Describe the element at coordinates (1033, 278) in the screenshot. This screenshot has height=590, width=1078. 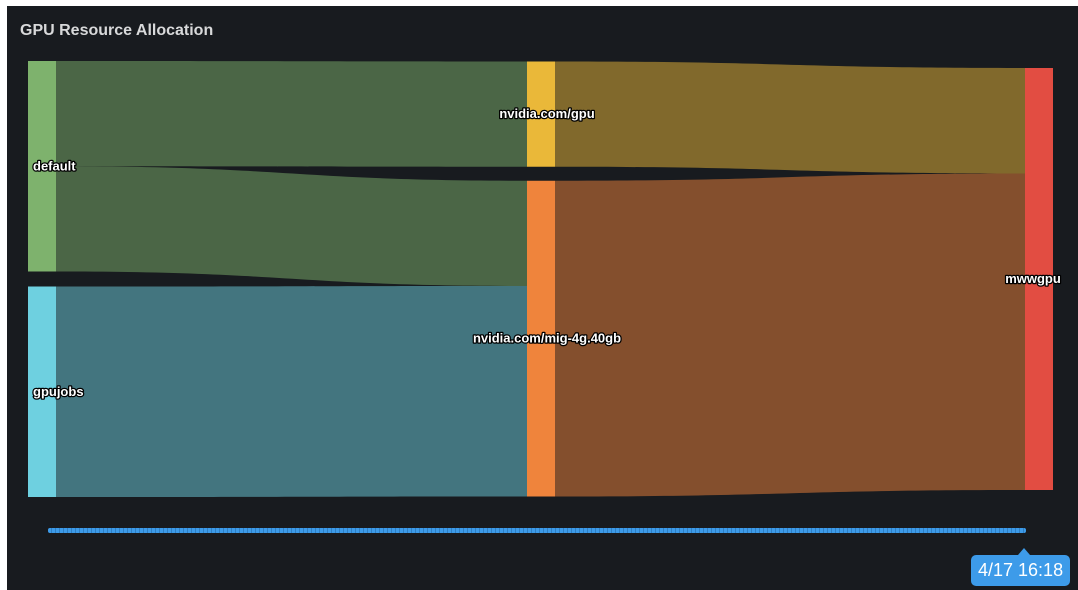
I see `sankey-node-label-mwwgpu: mwwgpu` at that location.